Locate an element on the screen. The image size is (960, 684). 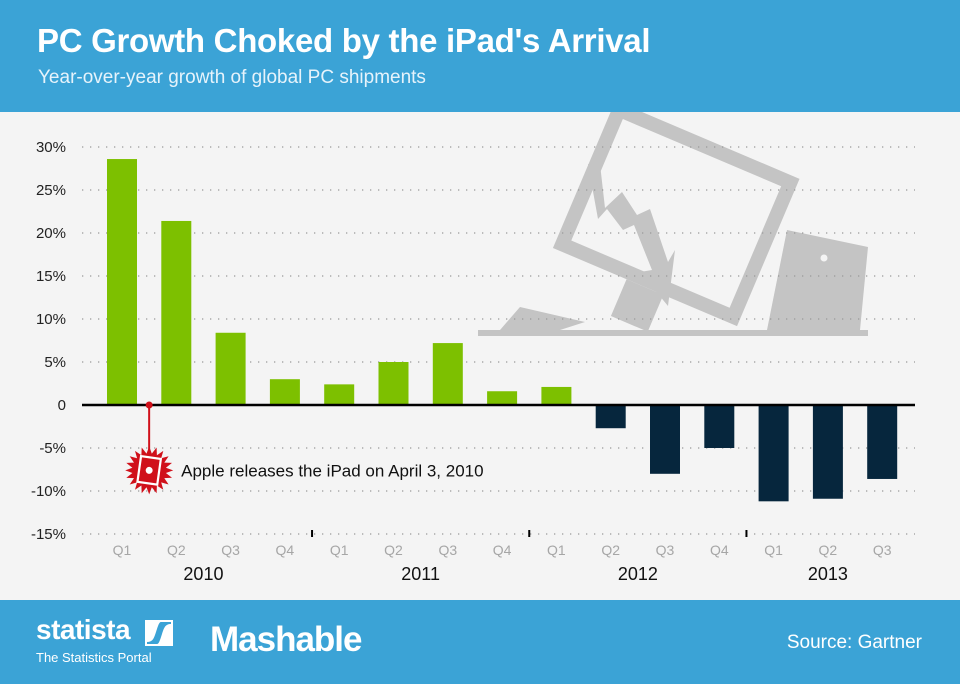
y-tick-label: 15% is located at coordinates (51, 276).